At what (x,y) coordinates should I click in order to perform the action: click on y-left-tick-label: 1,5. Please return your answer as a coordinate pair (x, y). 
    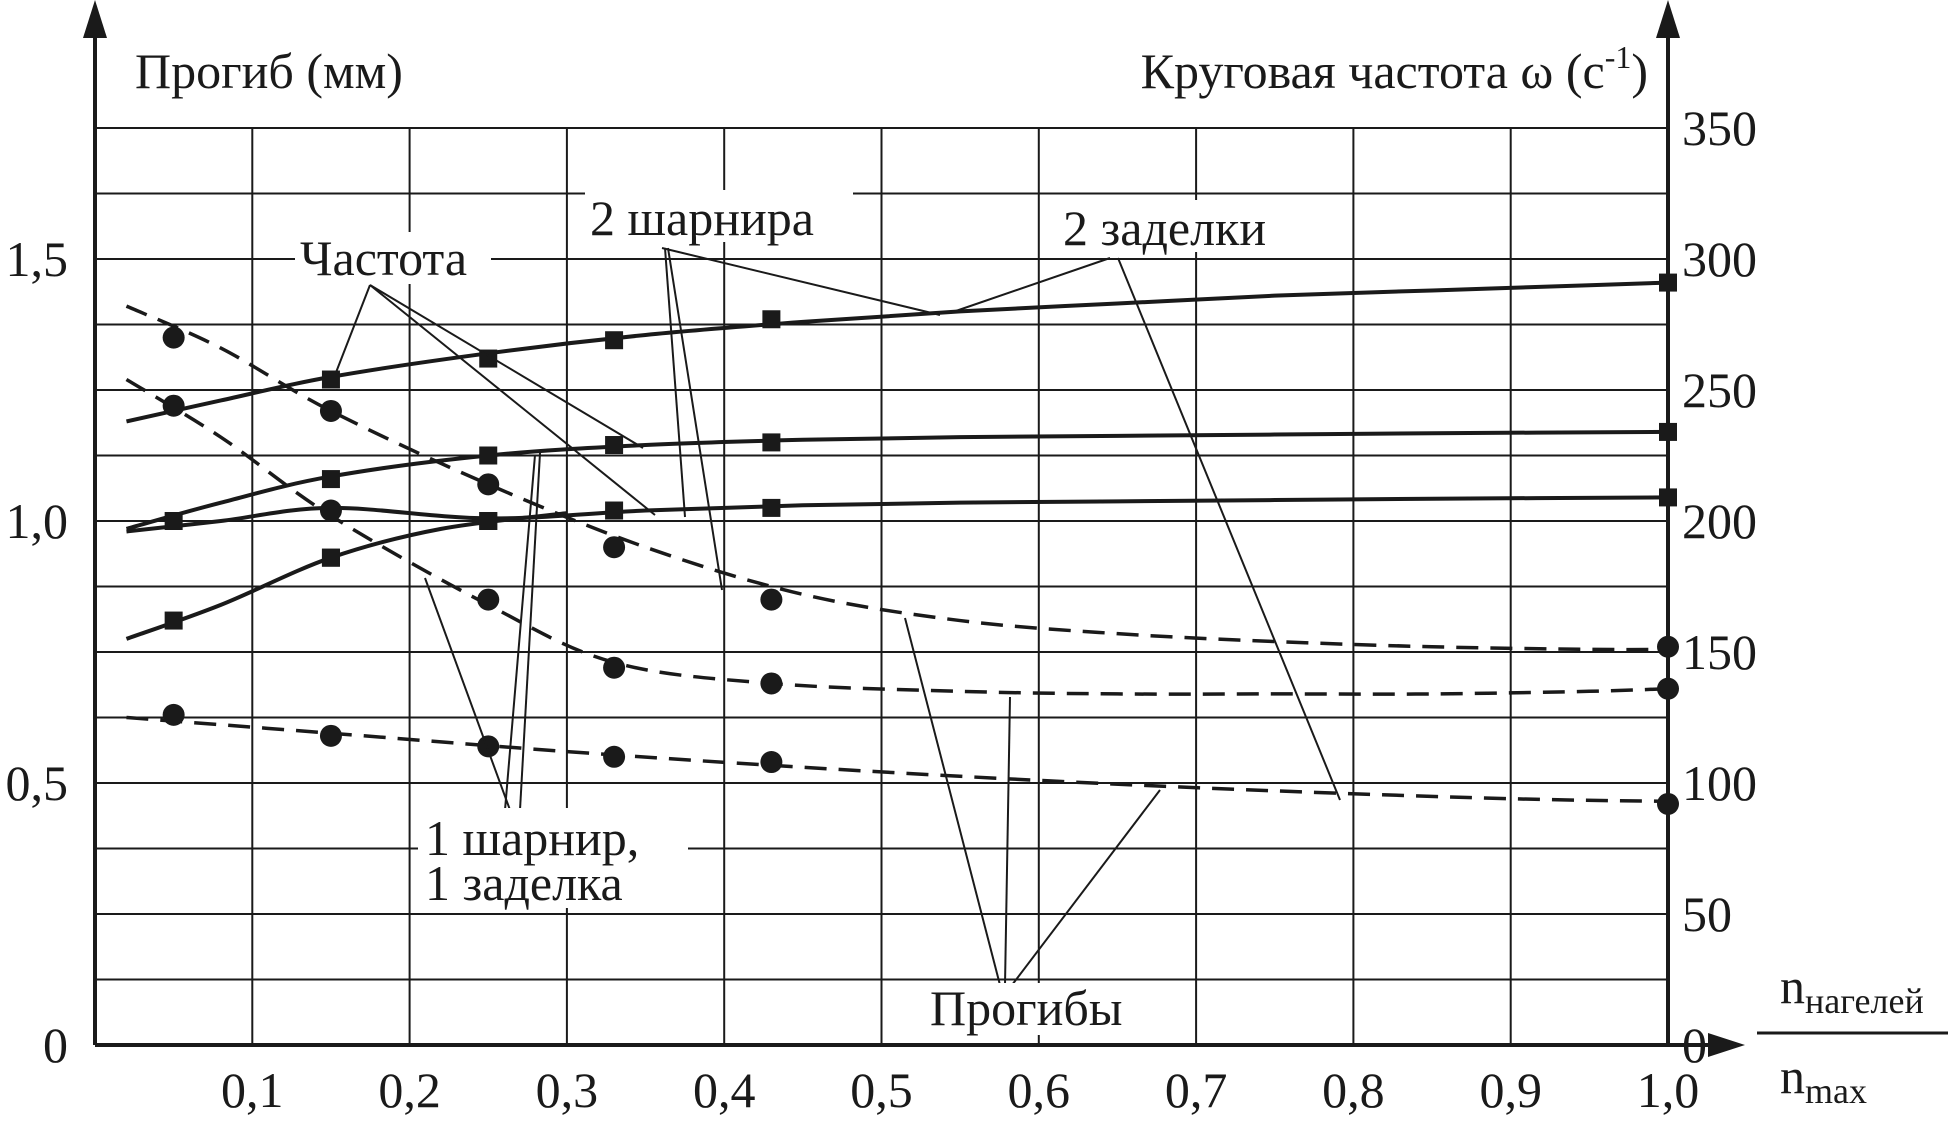
    Looking at the image, I should click on (37, 259).